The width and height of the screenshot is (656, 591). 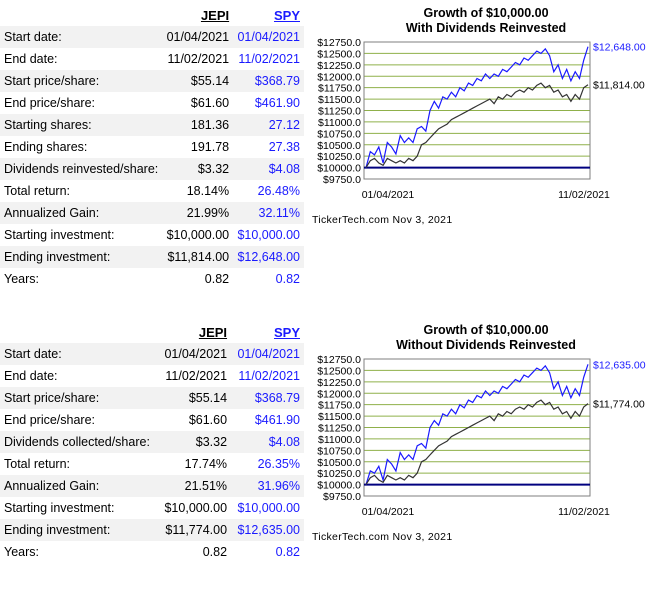 I want to click on row-label: Ending investment:, so click(x=81, y=257).